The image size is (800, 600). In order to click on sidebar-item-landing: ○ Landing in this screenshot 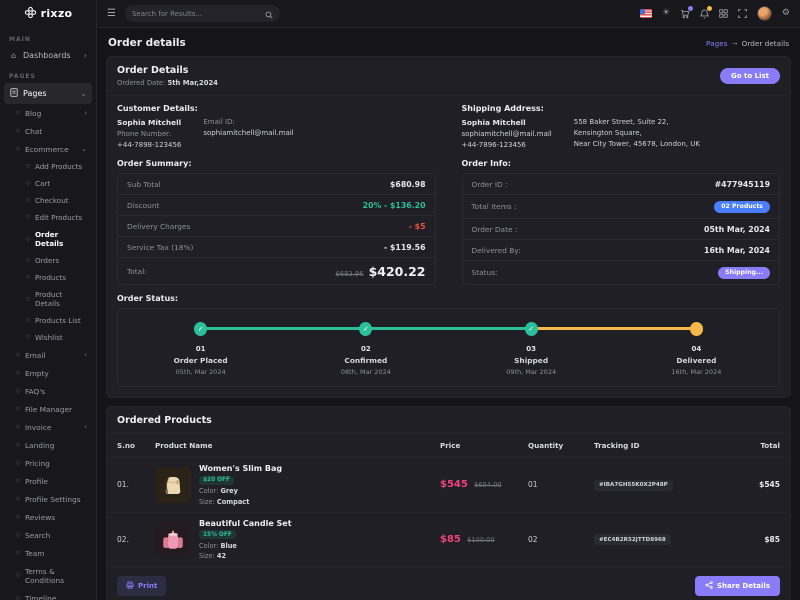, I will do `click(48, 445)`.